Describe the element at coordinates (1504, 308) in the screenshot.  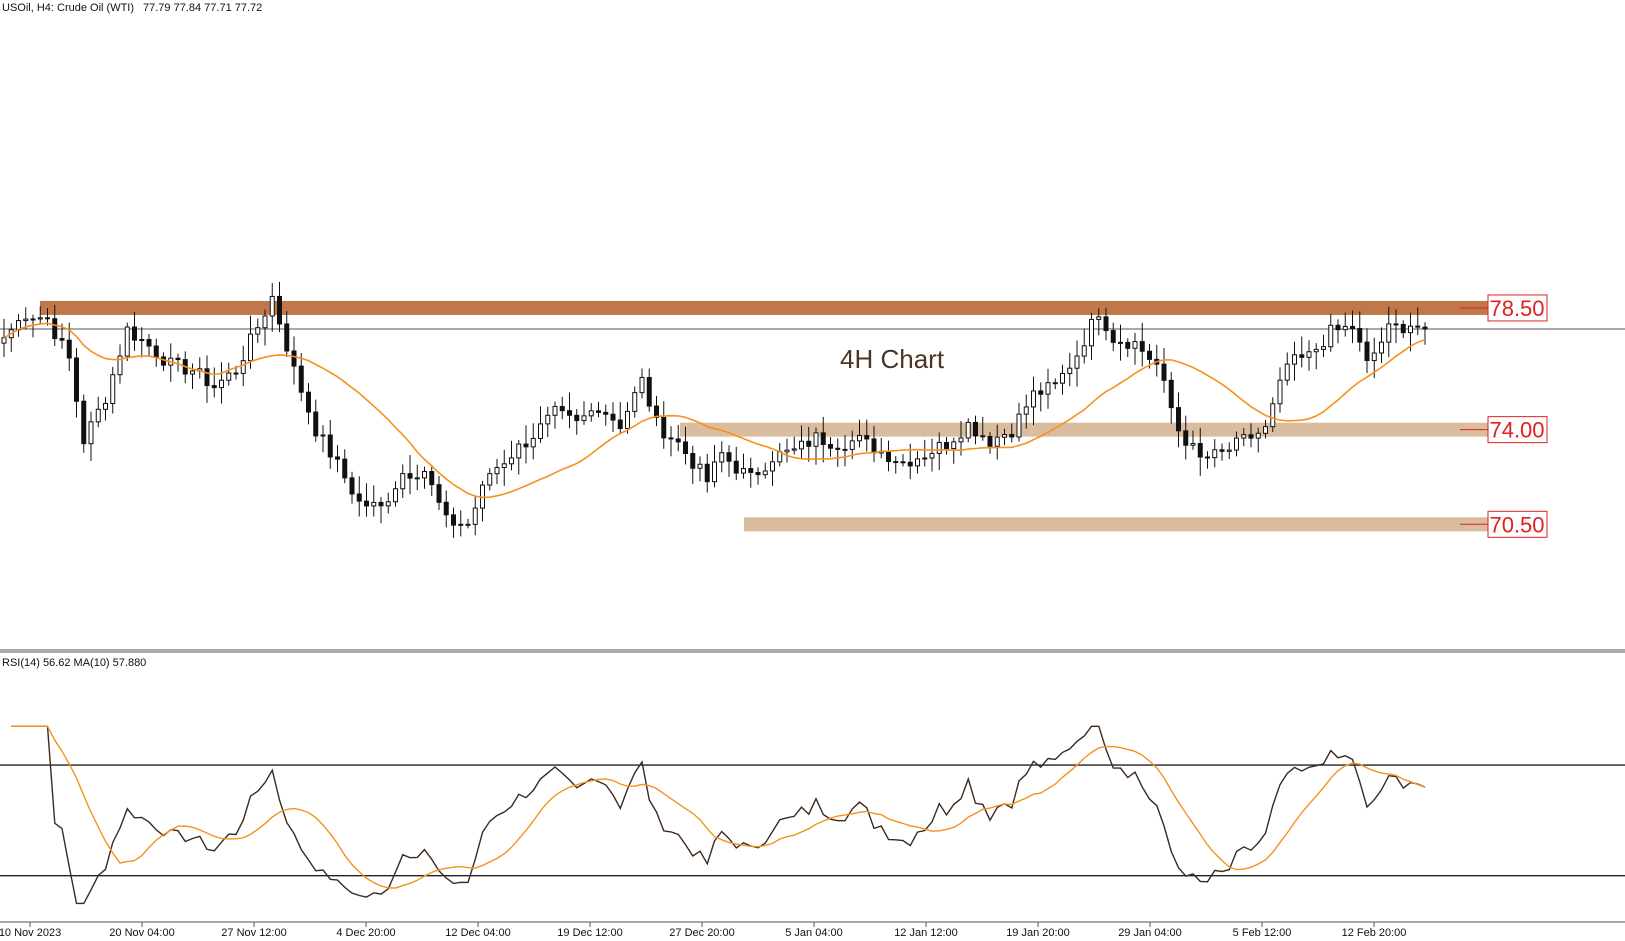
I see `level-label-78.50: 78.50` at that location.